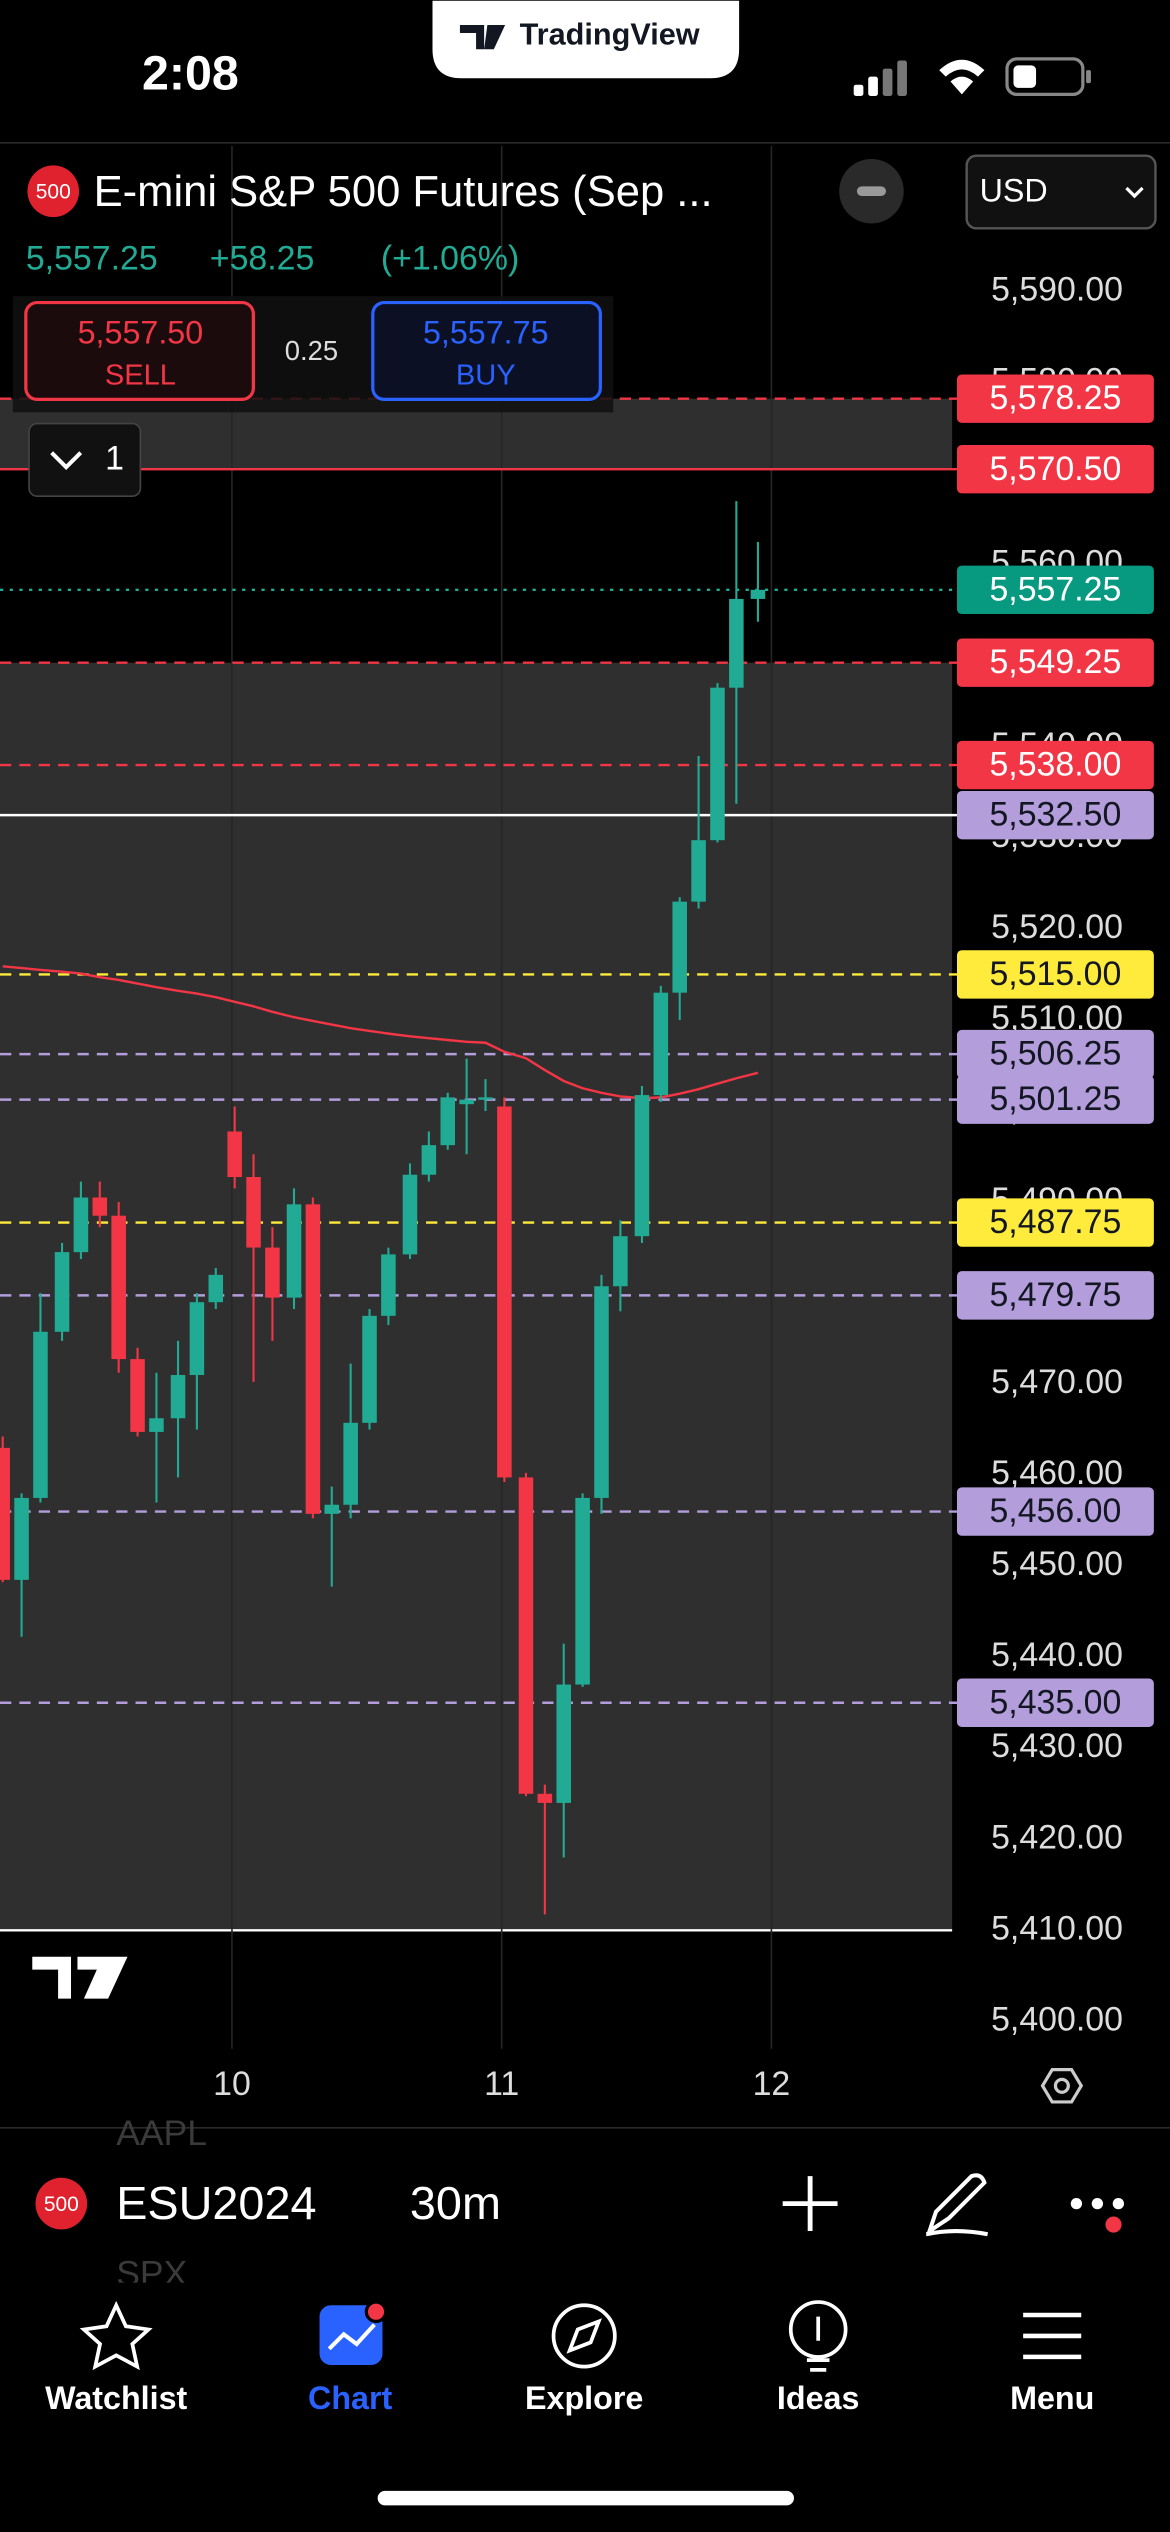 The width and height of the screenshot is (1170, 2532). Describe the element at coordinates (584, 2398) in the screenshot. I see `tab-label: Explore` at that location.